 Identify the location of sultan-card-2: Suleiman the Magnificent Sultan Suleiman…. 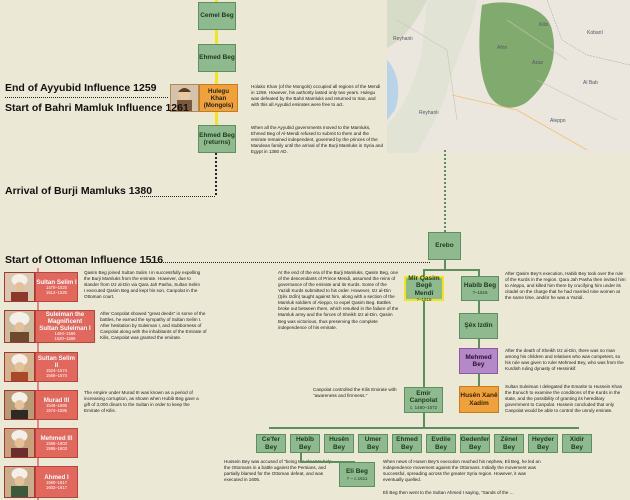
(65, 326).